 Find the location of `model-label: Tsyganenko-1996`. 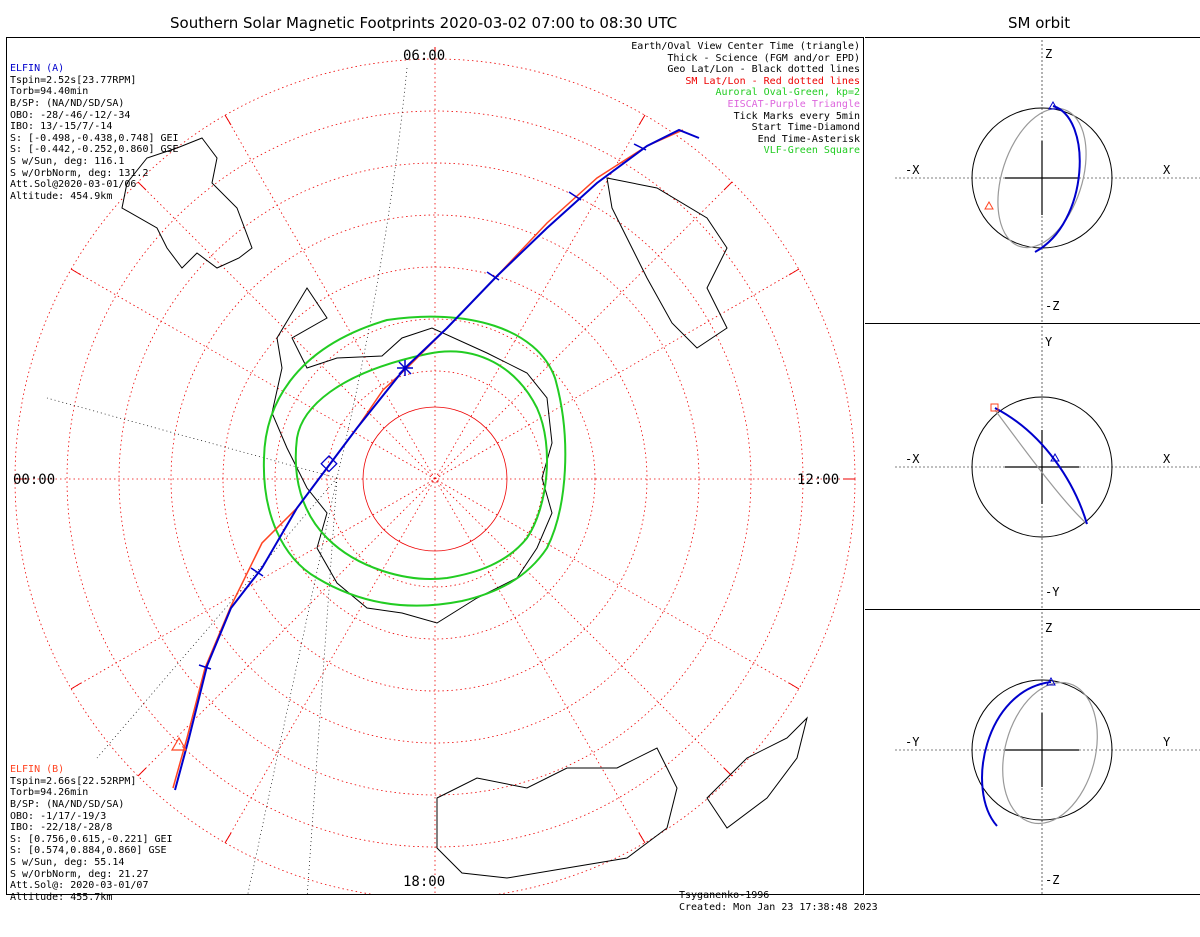

model-label: Tsyganenko-1996 is located at coordinates (724, 896).